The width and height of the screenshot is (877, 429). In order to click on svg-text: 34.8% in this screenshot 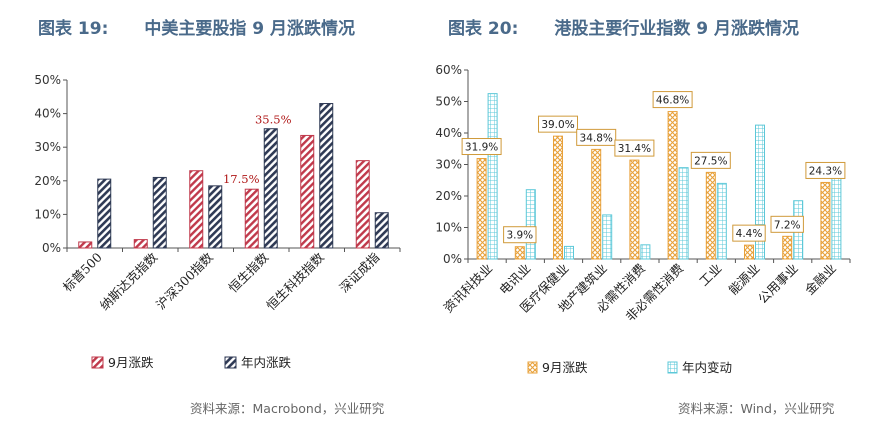, I will do `click(596, 138)`.